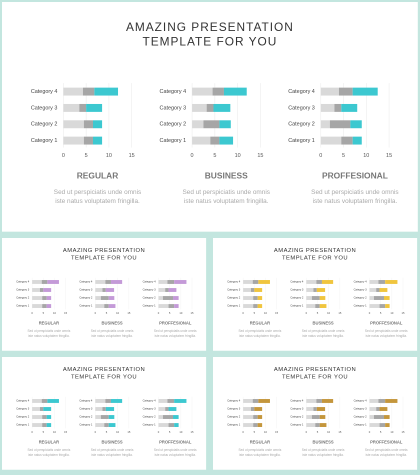 The width and height of the screenshot is (420, 475). What do you see at coordinates (209, 42) in the screenshot?
I see `slide-title: TEMPLATE FOR YOU` at bounding box center [209, 42].